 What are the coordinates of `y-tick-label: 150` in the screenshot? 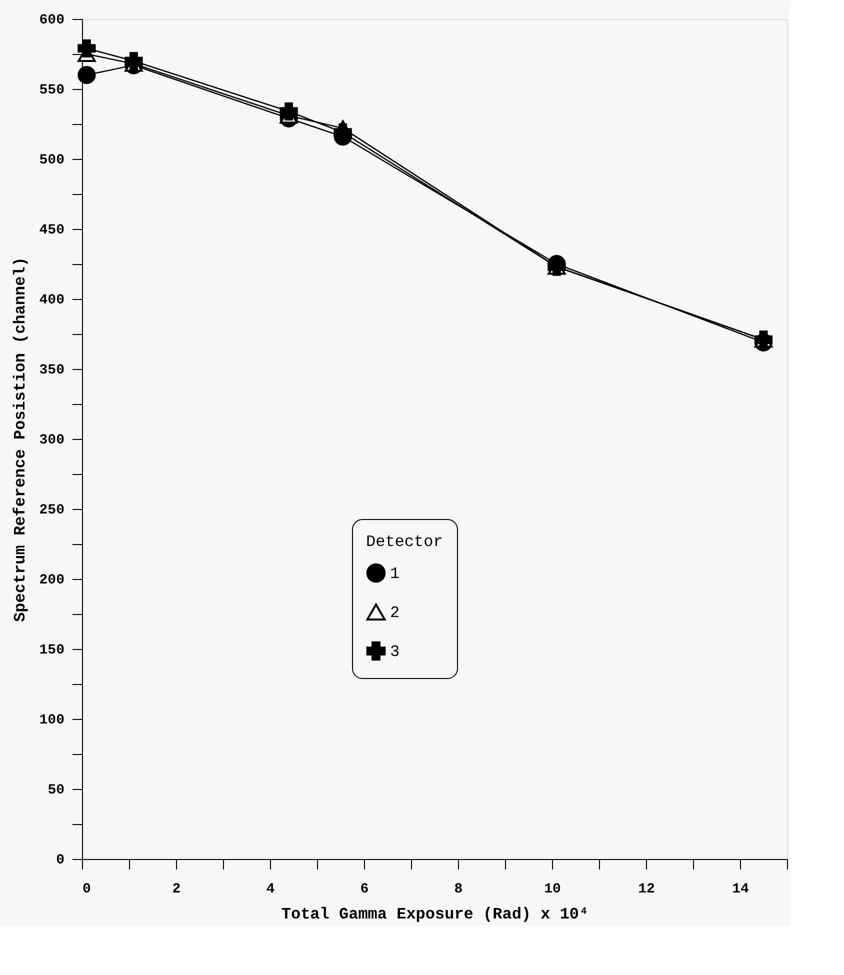 It's located at (51, 650).